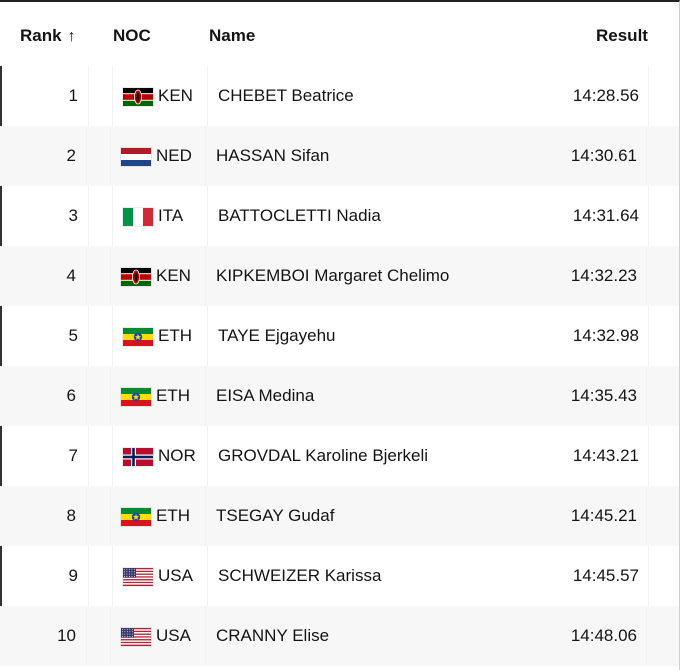 This screenshot has height=670, width=680. Describe the element at coordinates (171, 215) in the screenshot. I see `noc-cell: ITA` at that location.